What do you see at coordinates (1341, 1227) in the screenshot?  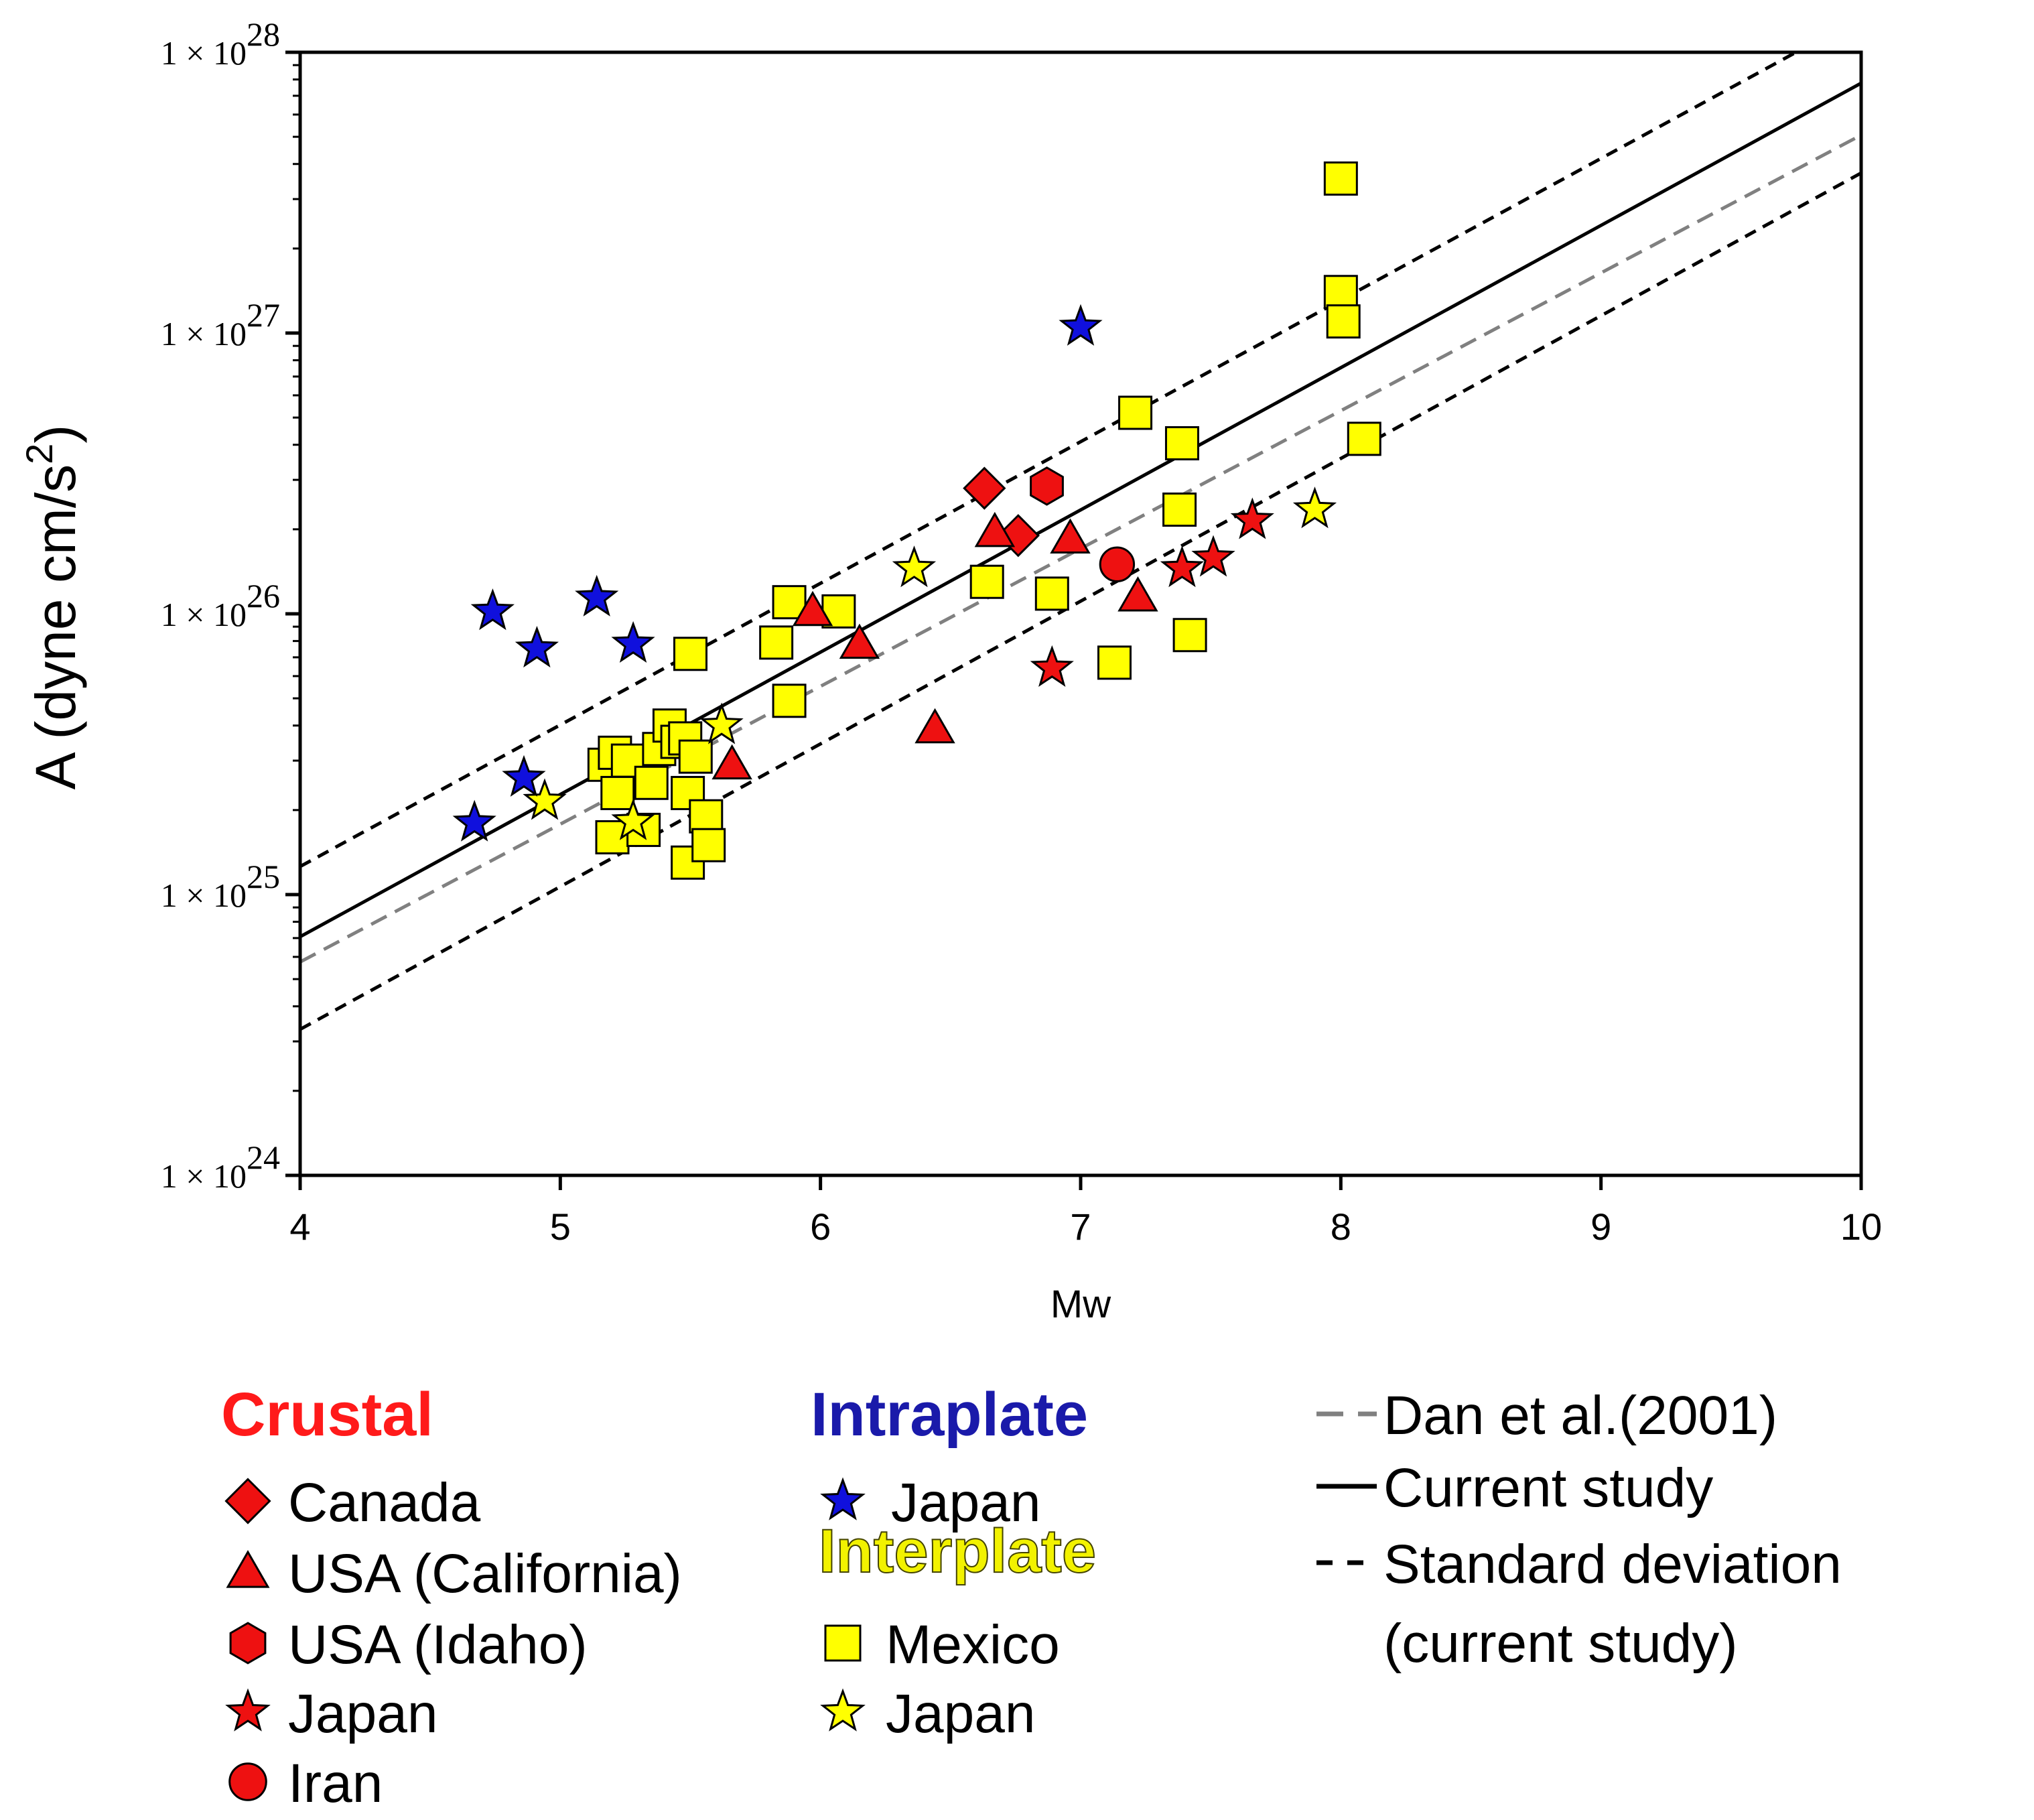 I see `x-tick-label: 8` at bounding box center [1341, 1227].